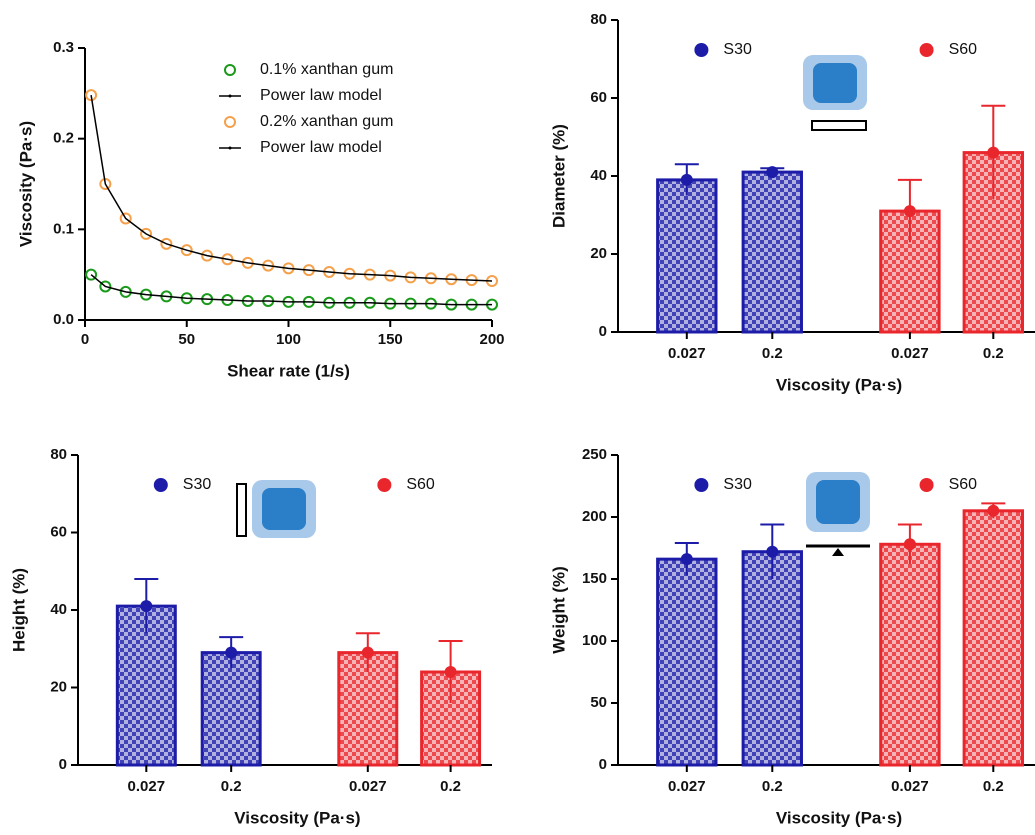 The width and height of the screenshot is (1035, 835). I want to click on x-tick-label: 200, so click(491, 339).